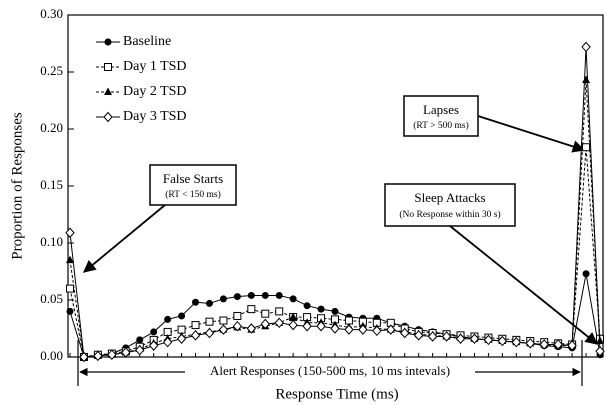 Image resolution: width=606 pixels, height=405 pixels. Describe the element at coordinates (51, 127) in the screenshot. I see `y-tick-label: 0.20` at that location.